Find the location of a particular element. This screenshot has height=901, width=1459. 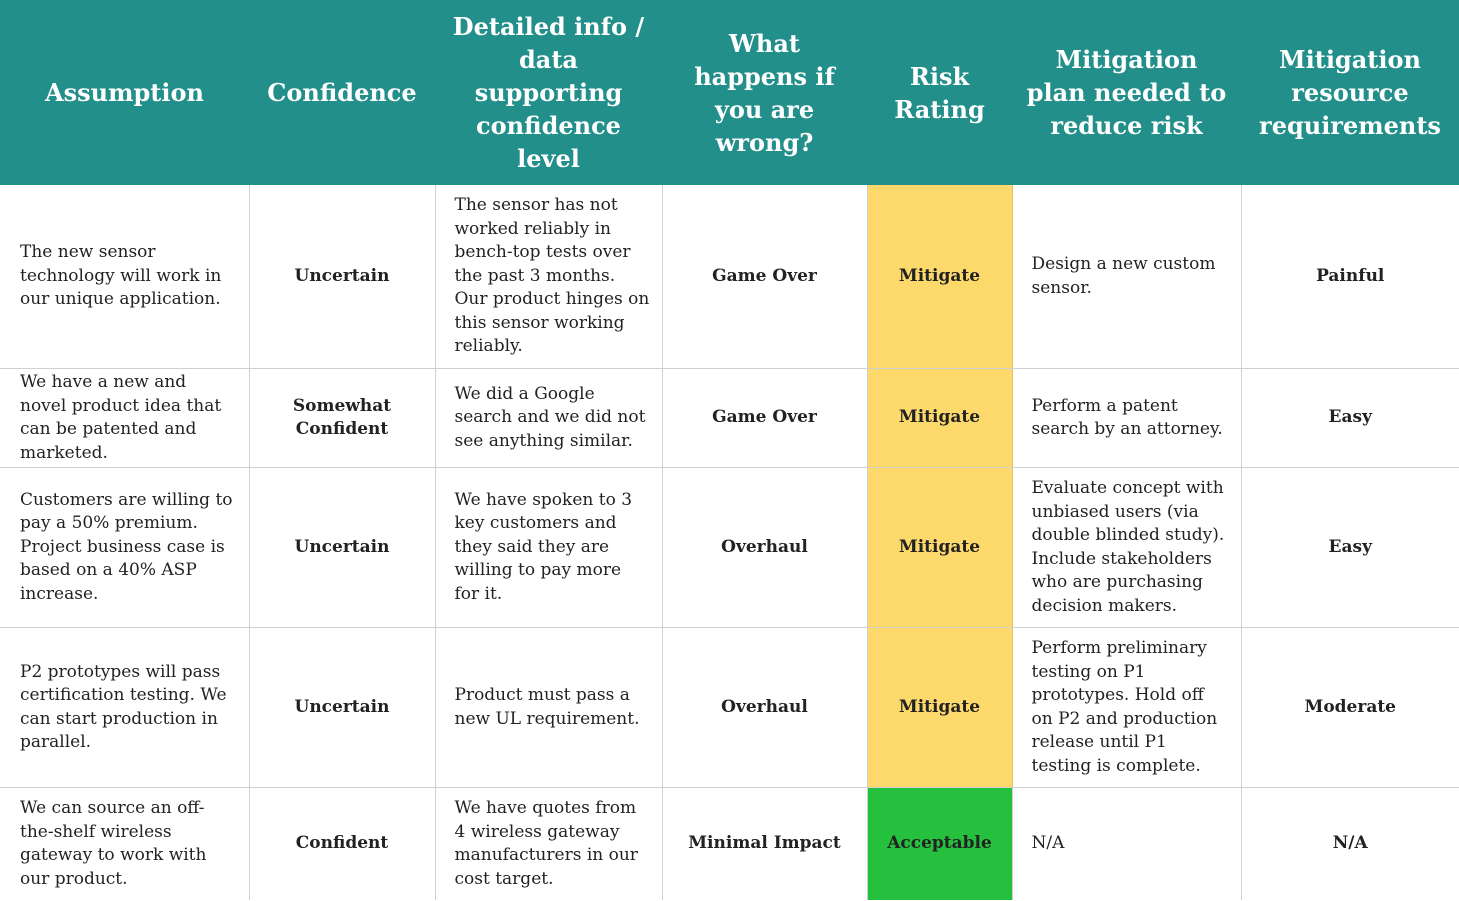

resource-cell: Painful is located at coordinates (1350, 277).